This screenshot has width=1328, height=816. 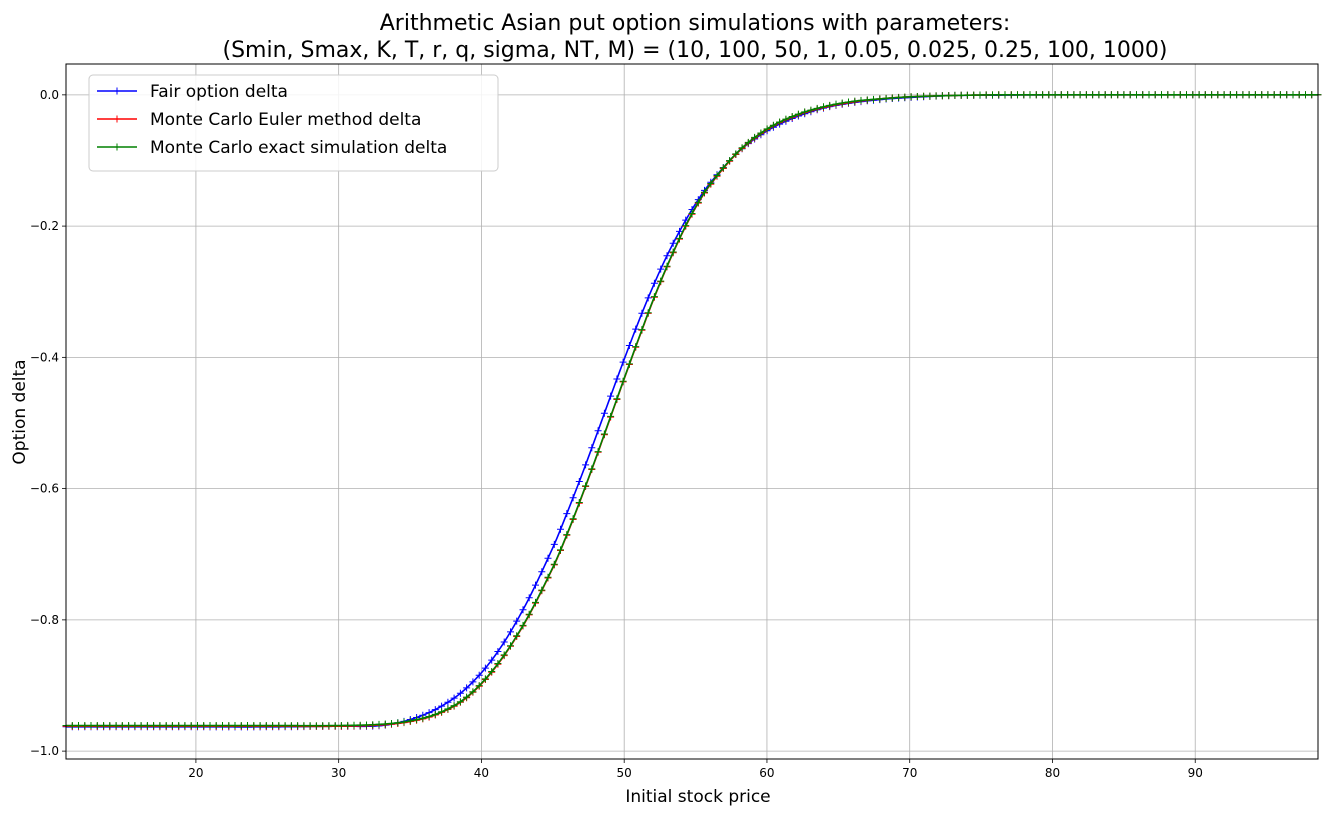 I want to click on legend-label: Monte Carlo exact simulation delta, so click(x=298, y=148).